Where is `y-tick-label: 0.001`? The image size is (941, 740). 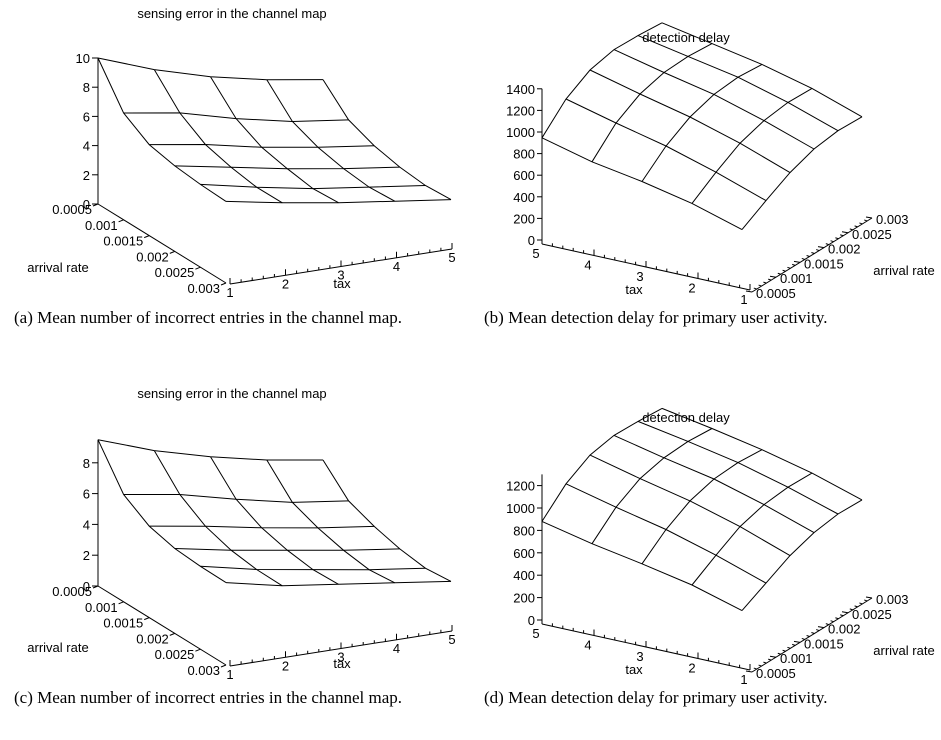 y-tick-label: 0.001 is located at coordinates (101, 607).